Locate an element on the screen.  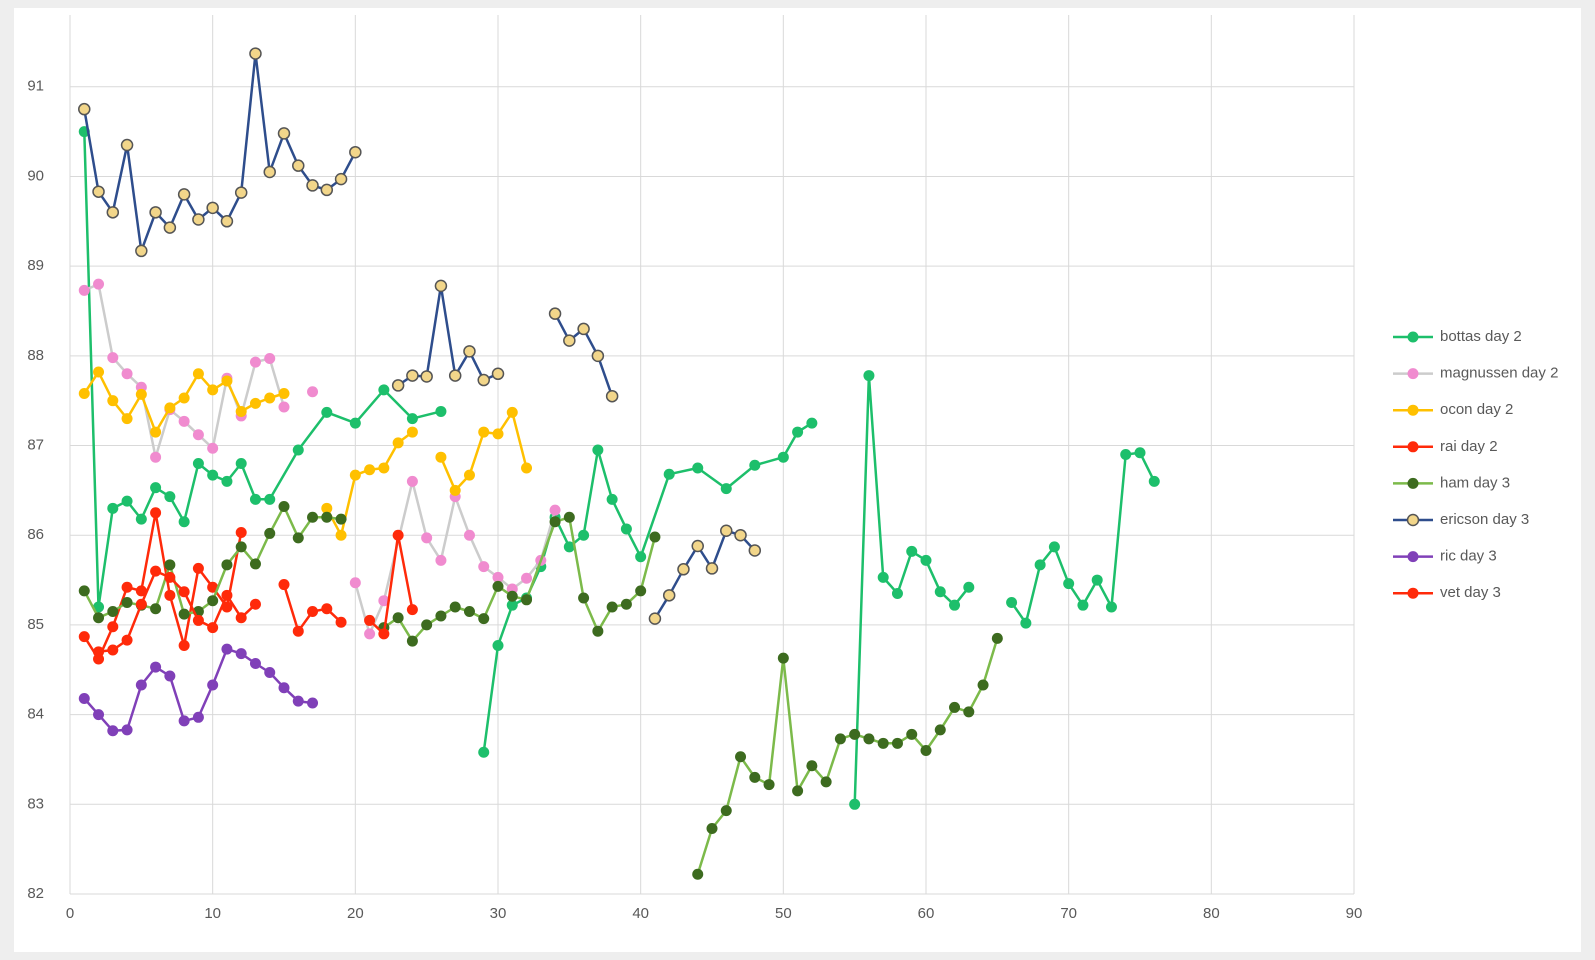
legend-label: vet day 3 is located at coordinates (1470, 592).